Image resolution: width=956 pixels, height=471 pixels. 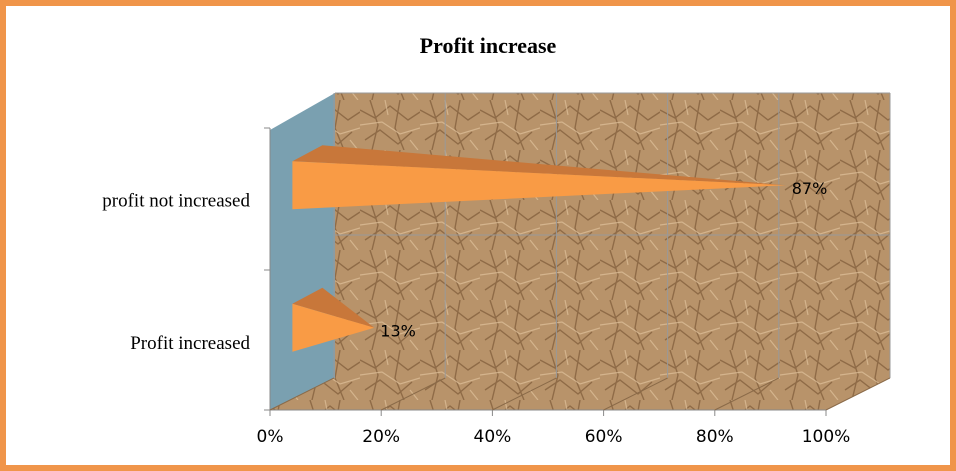 What do you see at coordinates (302, 251) in the screenshot?
I see `side-wall` at bounding box center [302, 251].